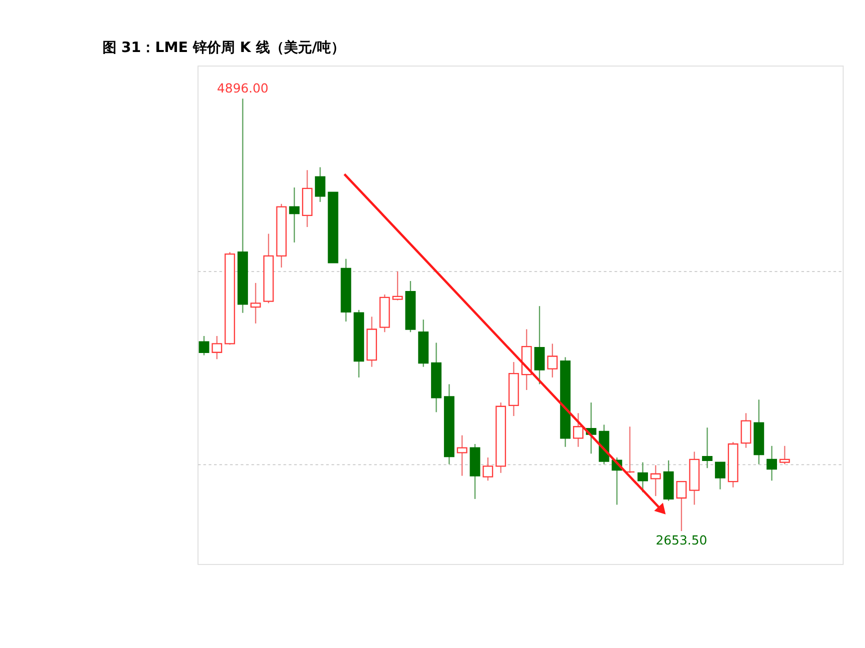  Describe the element at coordinates (682, 540) in the screenshot. I see `annotation: 2653.50` at that location.